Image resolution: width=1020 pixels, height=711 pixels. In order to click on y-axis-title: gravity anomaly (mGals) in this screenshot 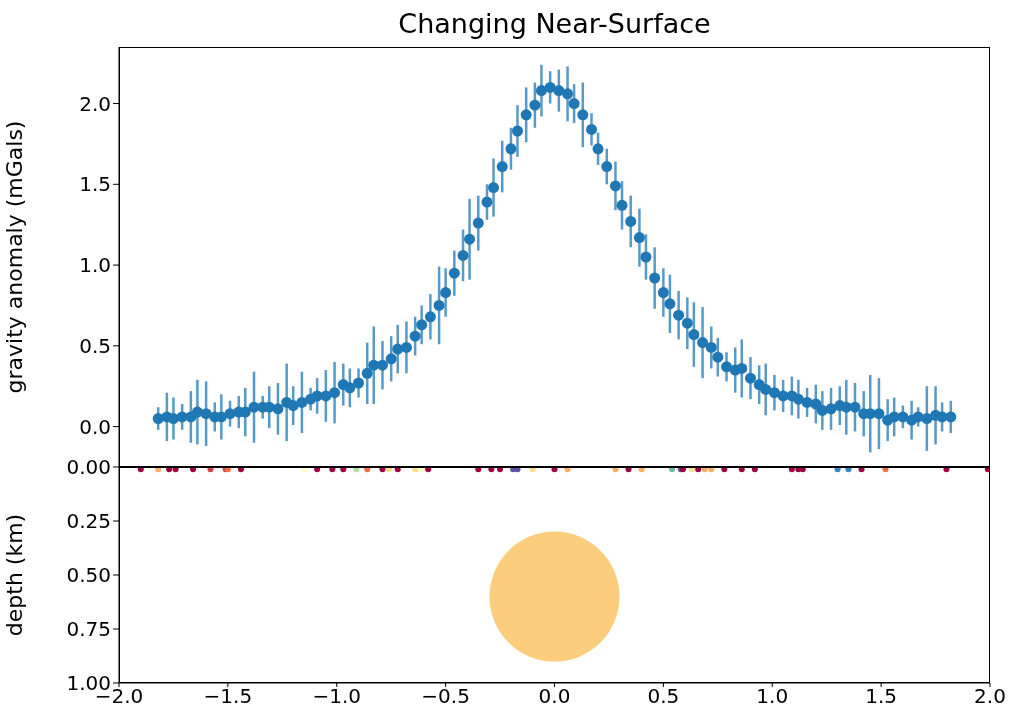, I will do `click(14, 257)`.